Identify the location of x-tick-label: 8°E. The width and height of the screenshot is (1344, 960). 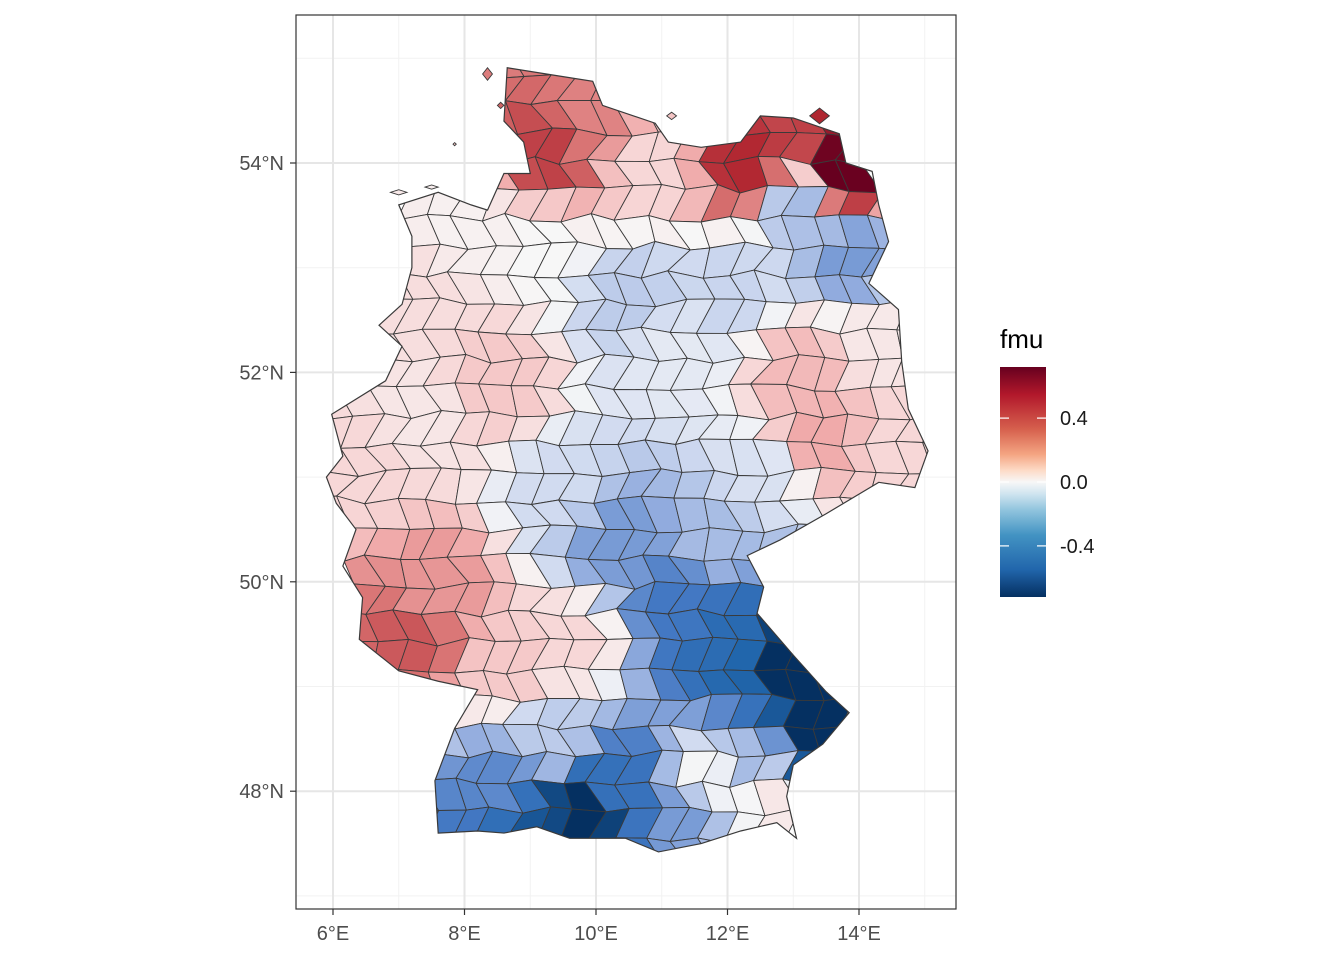
(464, 934).